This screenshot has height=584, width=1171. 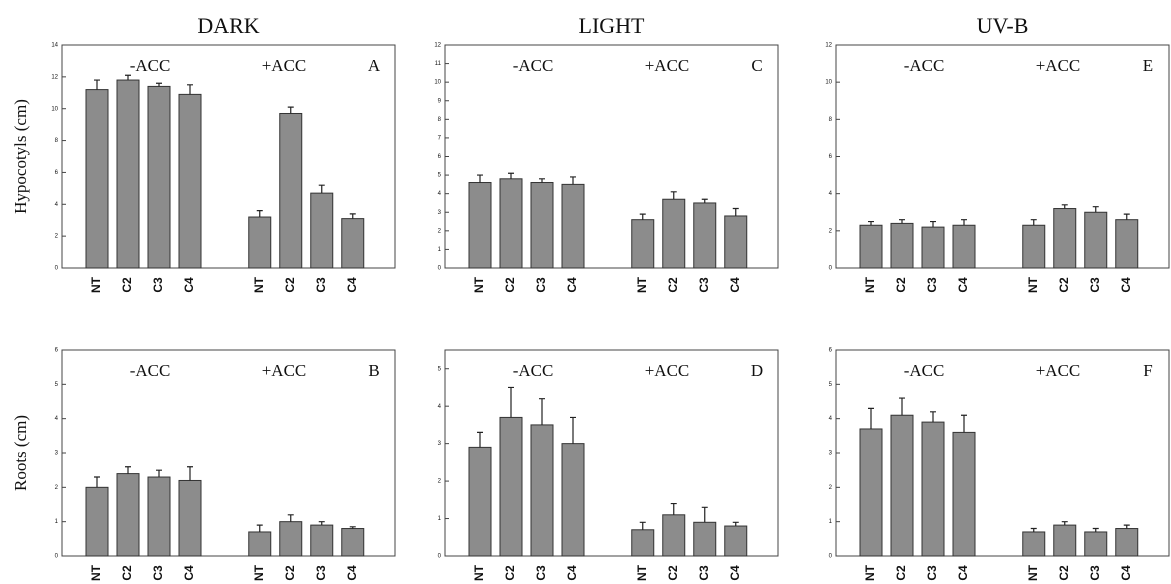 What do you see at coordinates (374, 65) in the screenshot?
I see `annotation: A` at bounding box center [374, 65].